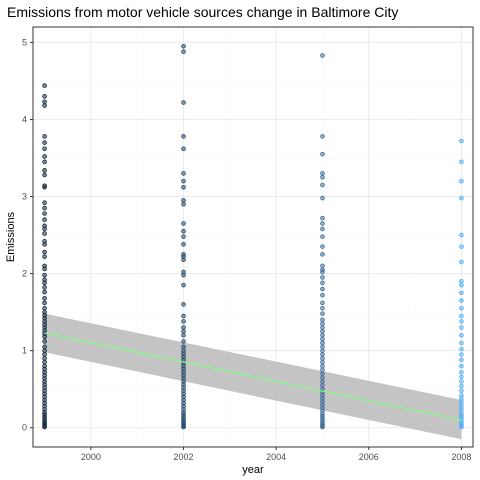 The height and width of the screenshot is (480, 480). Describe the element at coordinates (461, 457) in the screenshot. I see `x-tick-label: 2008` at that location.